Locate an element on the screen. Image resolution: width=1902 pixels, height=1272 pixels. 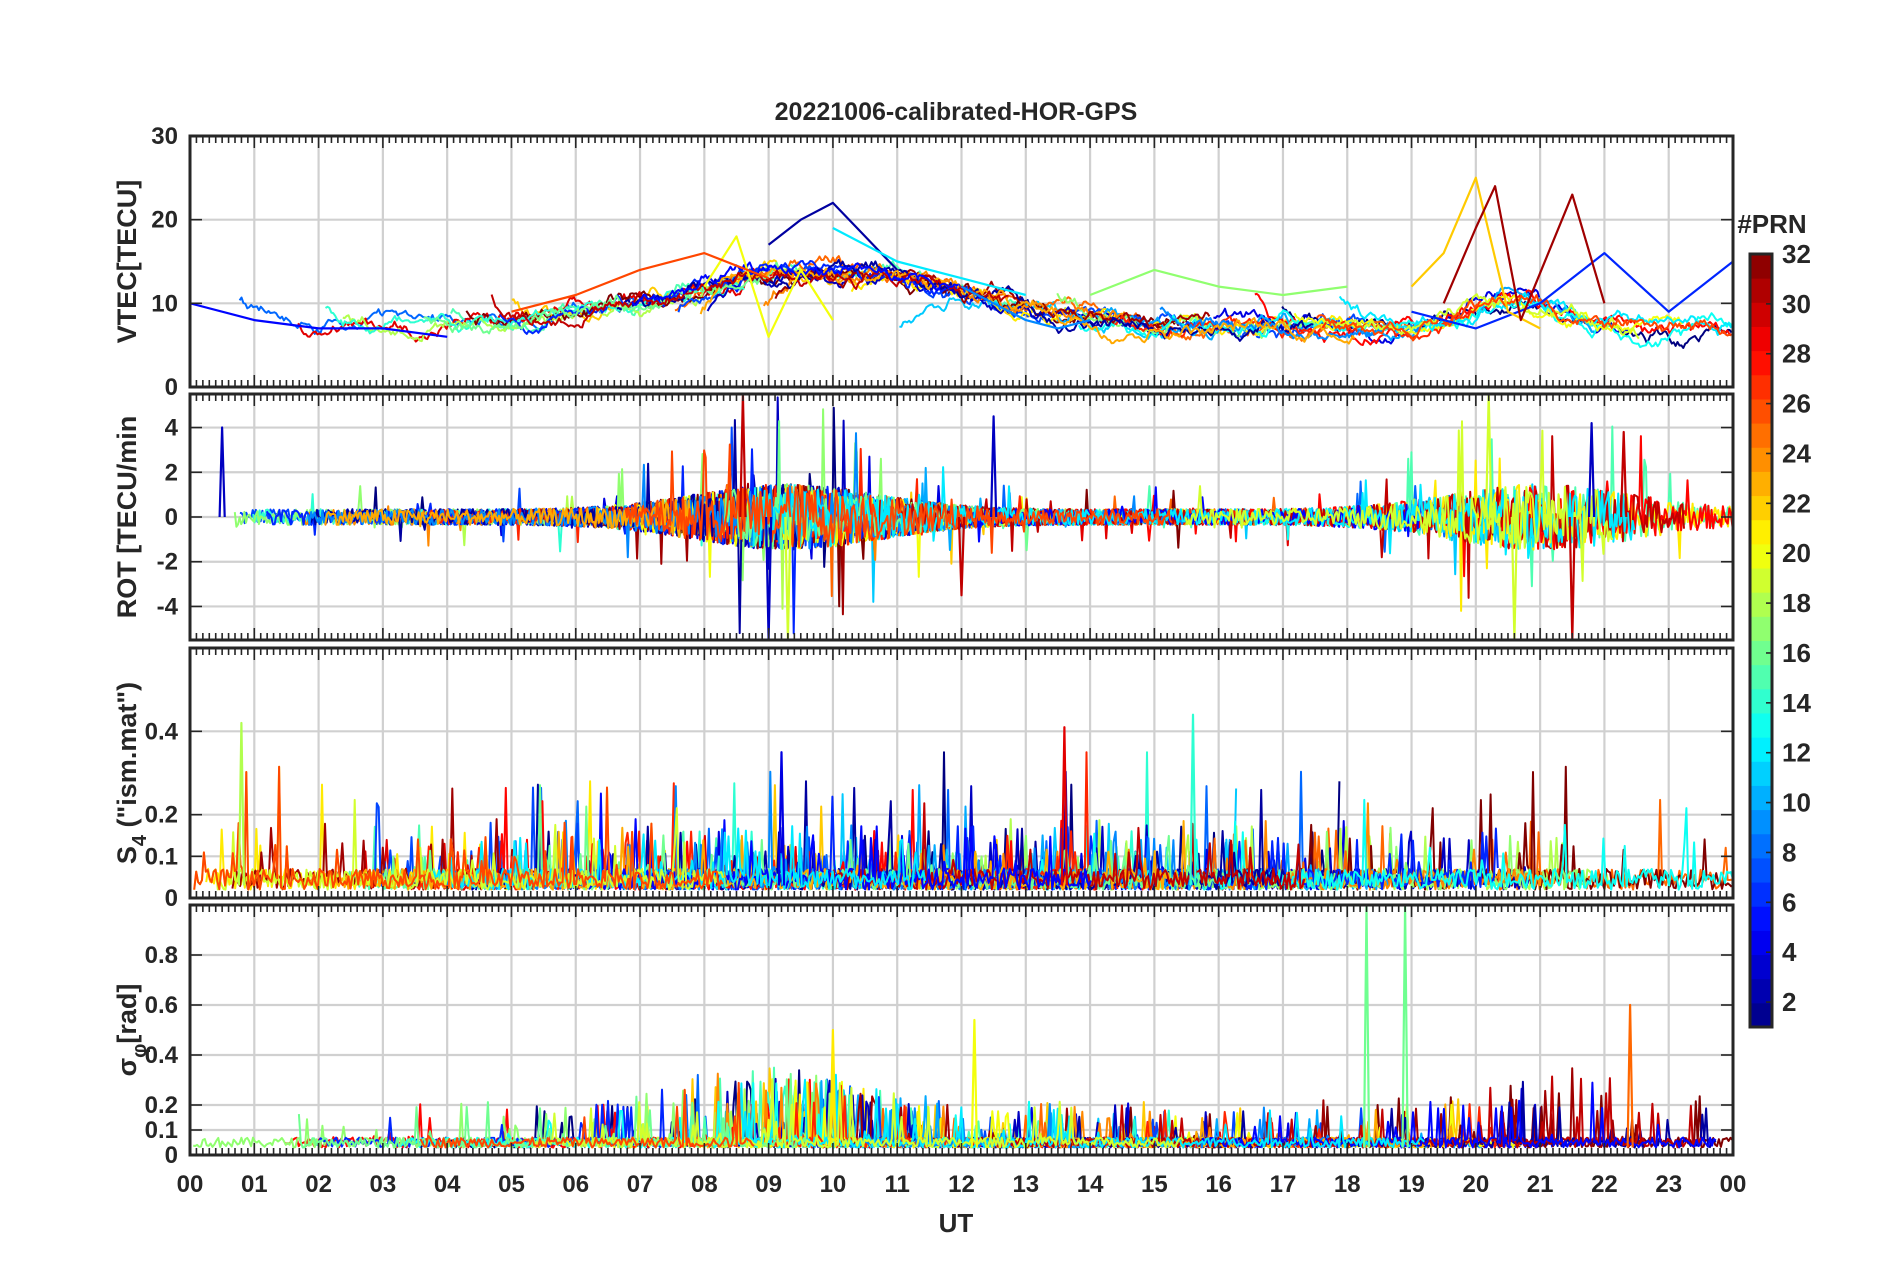
x-axis-label: UT is located at coordinates (956, 1223).